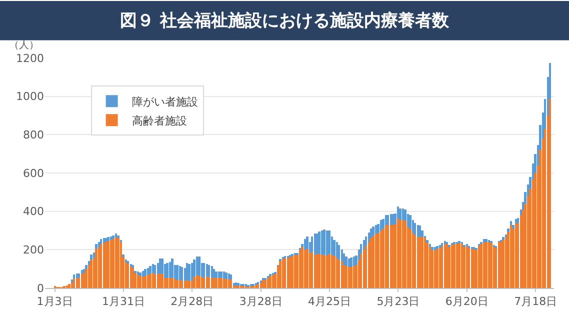  I want to click on y-tick-label: 200, so click(33, 250).